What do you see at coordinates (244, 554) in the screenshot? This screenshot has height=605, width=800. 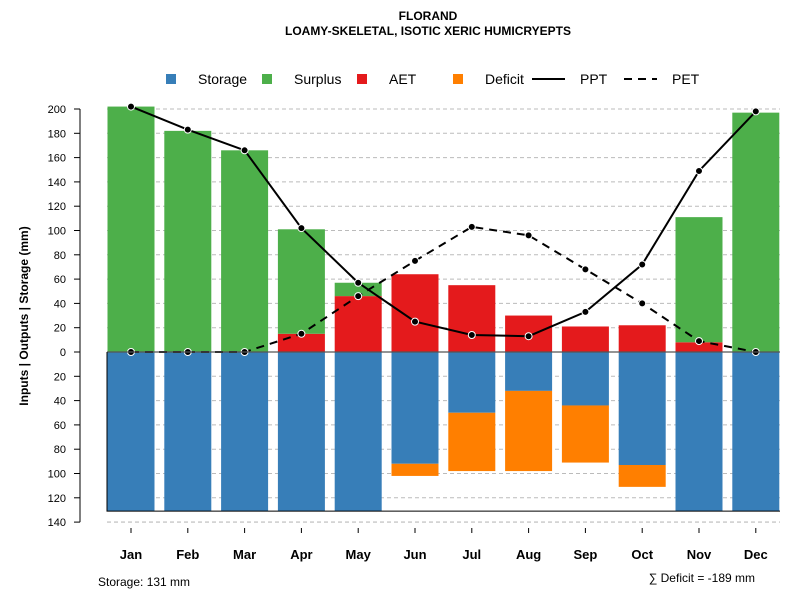 I see `x-tick-label: Mar` at bounding box center [244, 554].